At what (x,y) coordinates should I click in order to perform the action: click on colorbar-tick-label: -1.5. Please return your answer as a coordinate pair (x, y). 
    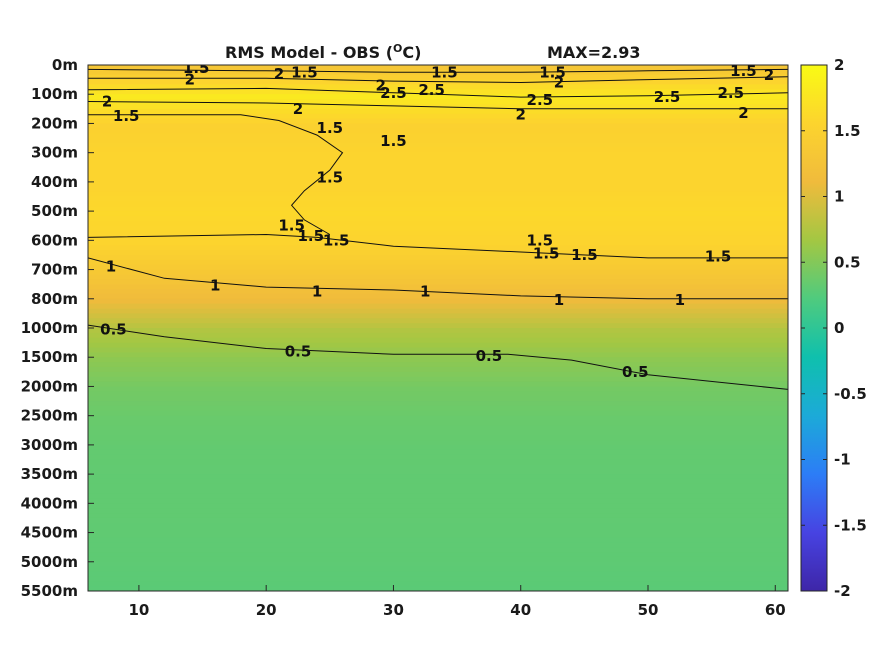
    Looking at the image, I should click on (850, 525).